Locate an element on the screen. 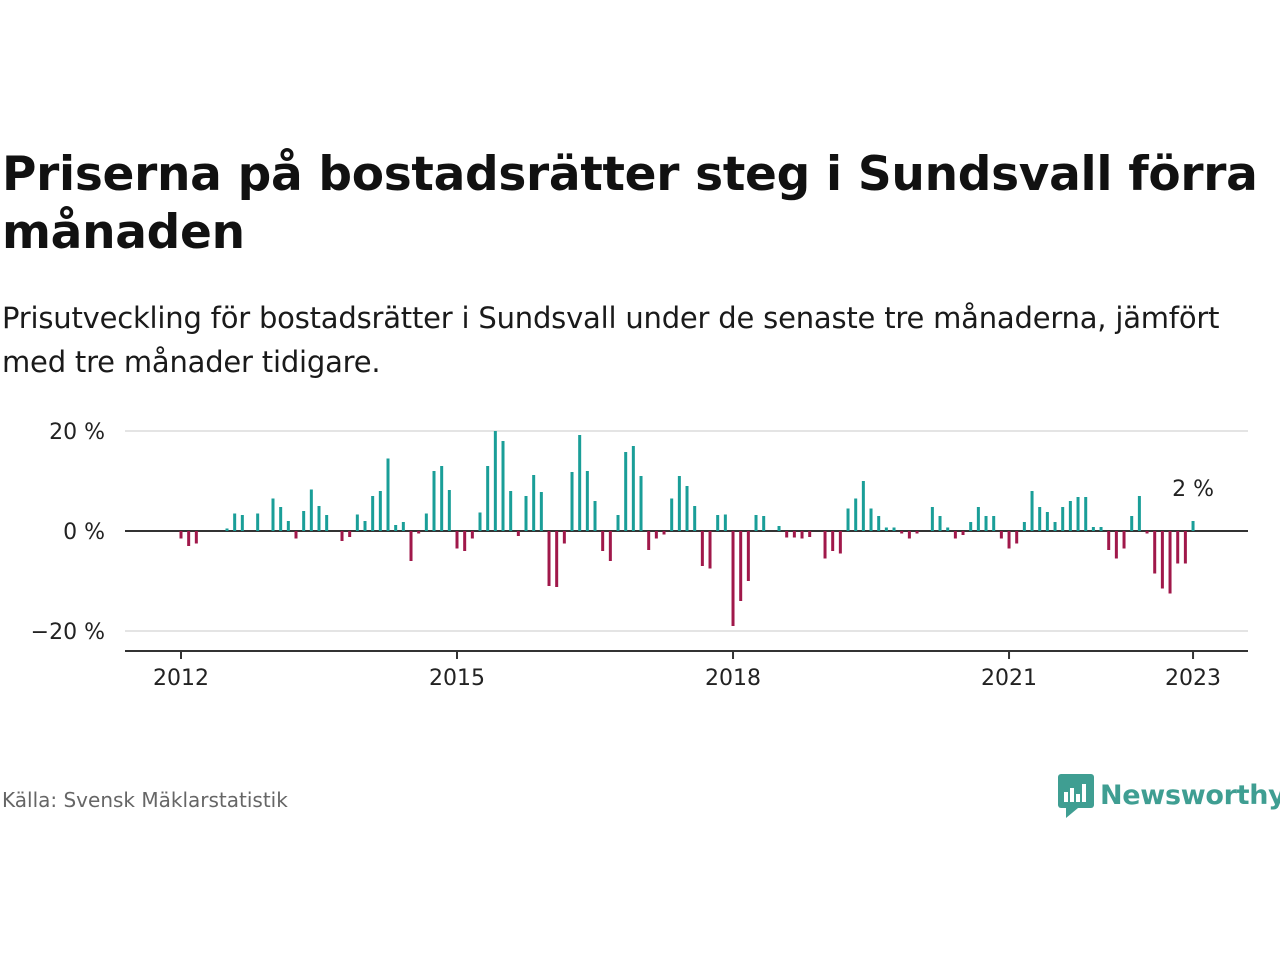 Image resolution: width=1280 pixels, height=960 pixels. x-tick-label: 2023 is located at coordinates (1193, 678).